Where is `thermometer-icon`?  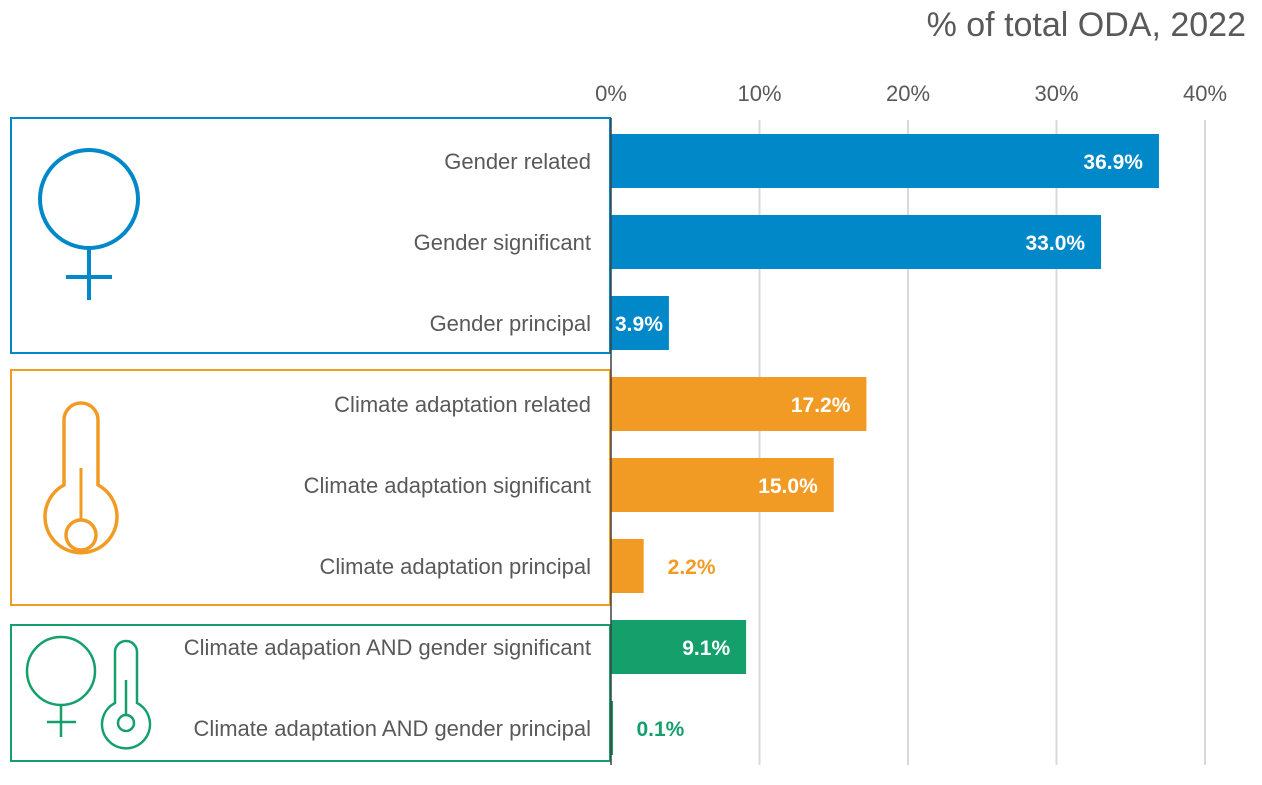 thermometer-icon is located at coordinates (81, 478).